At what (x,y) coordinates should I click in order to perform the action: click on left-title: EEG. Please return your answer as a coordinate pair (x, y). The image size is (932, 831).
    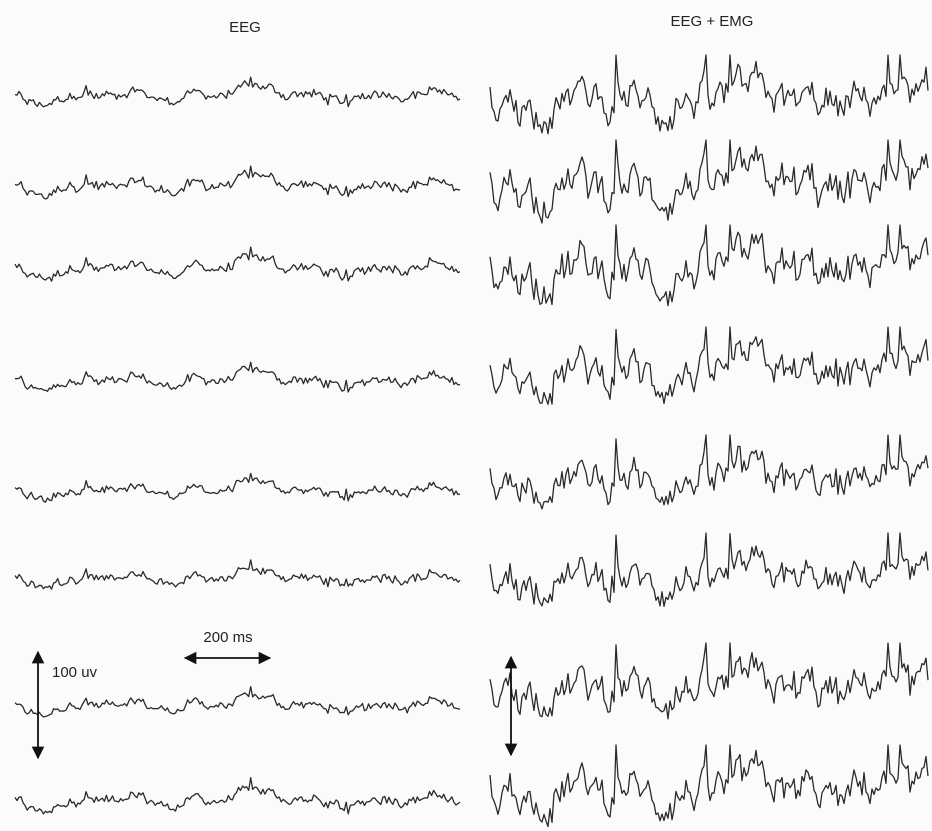
    Looking at the image, I should click on (245, 27).